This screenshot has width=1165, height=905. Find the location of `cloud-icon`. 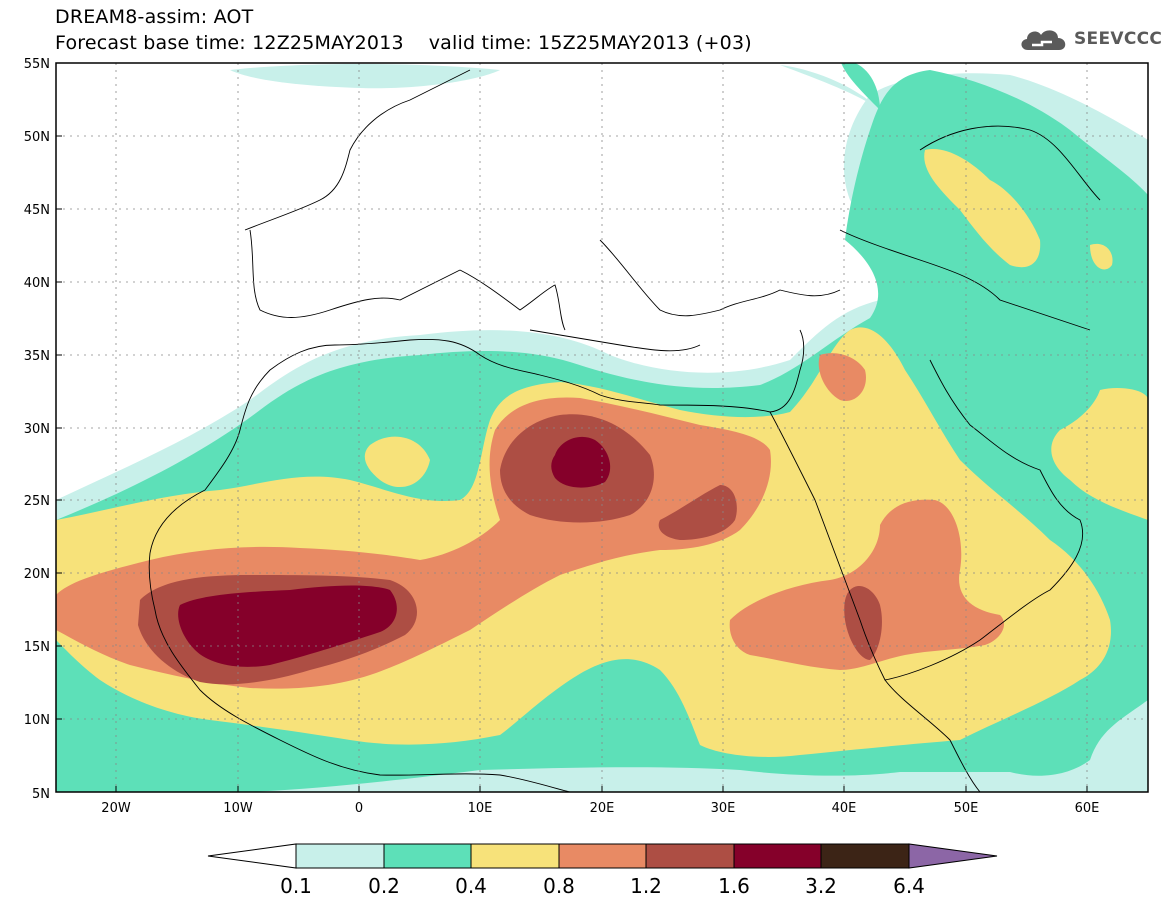

cloud-icon is located at coordinates (1043, 40).